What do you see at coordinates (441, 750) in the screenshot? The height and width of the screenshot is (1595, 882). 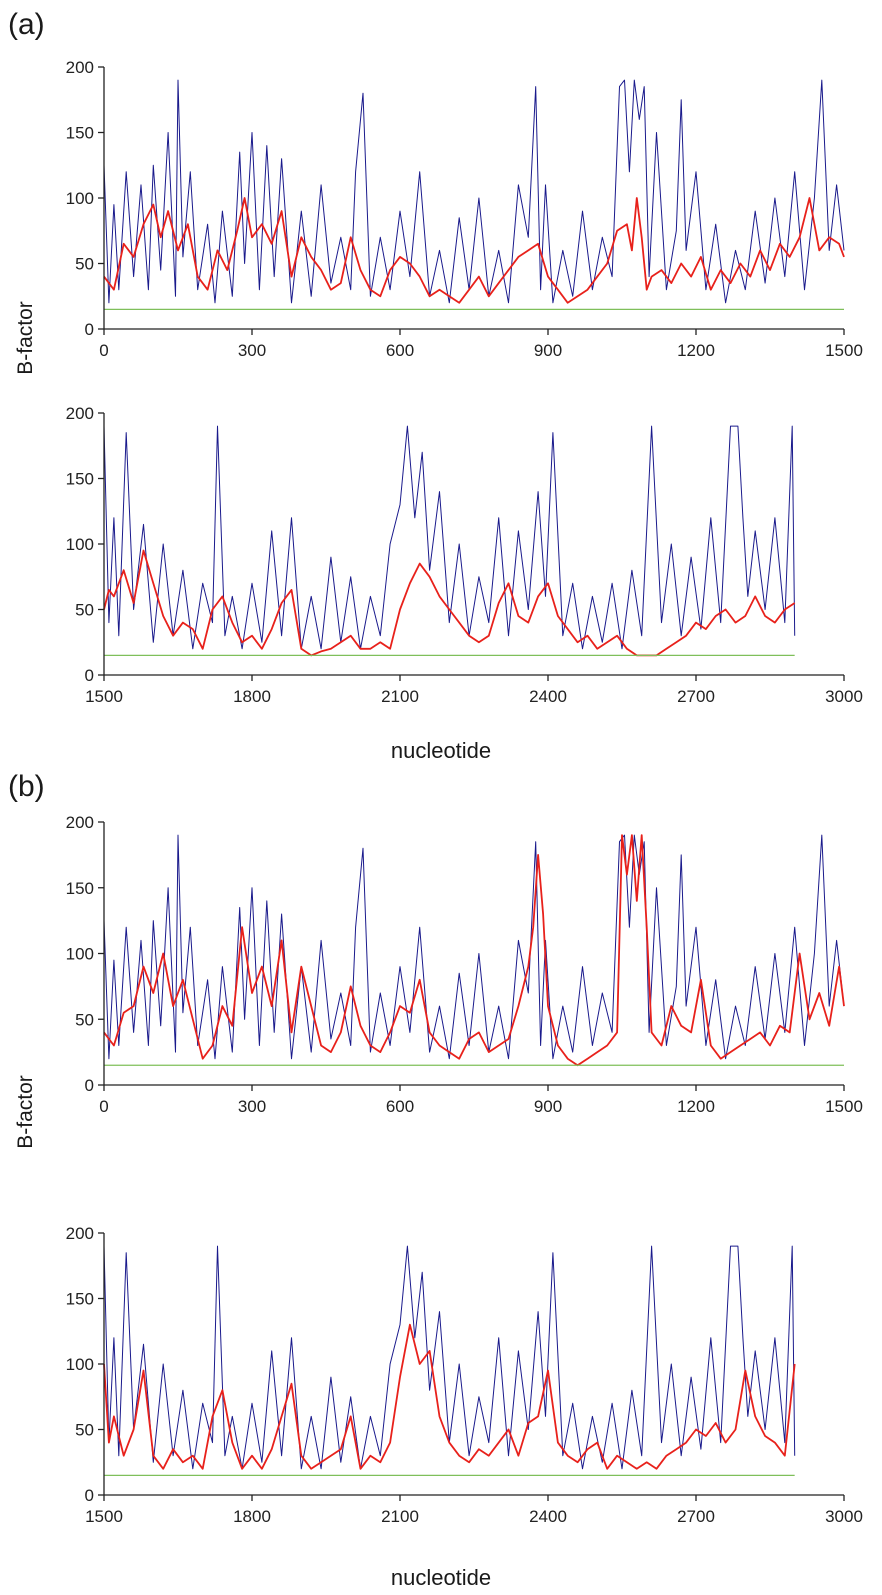 I see `x-axis-label-a: nucleotide` at bounding box center [441, 750].